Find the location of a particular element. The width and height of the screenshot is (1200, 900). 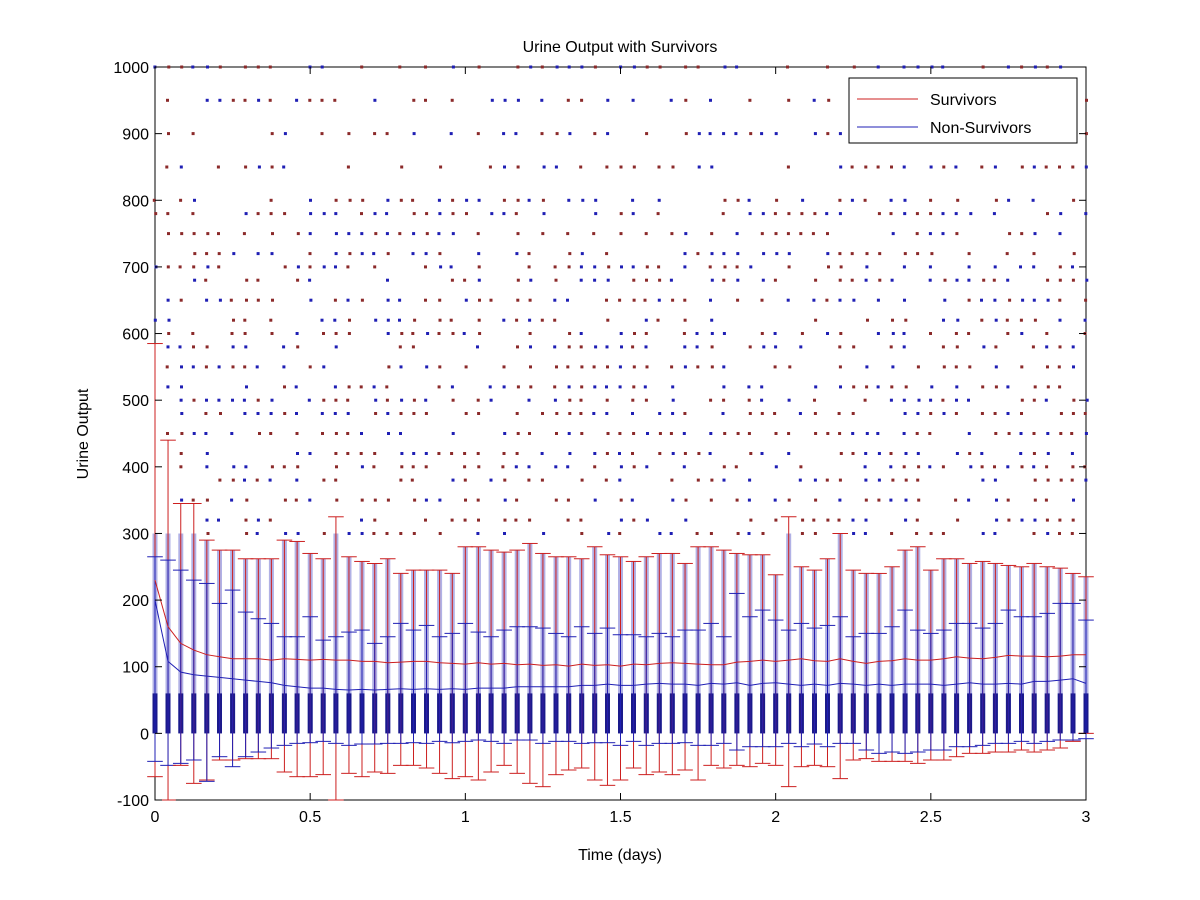

y-axis-label: Urine Output is located at coordinates (83, 433).